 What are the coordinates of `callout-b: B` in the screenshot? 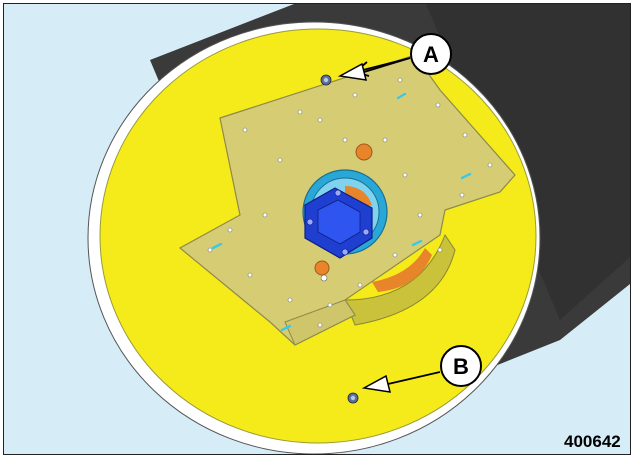 It's located at (421, 369).